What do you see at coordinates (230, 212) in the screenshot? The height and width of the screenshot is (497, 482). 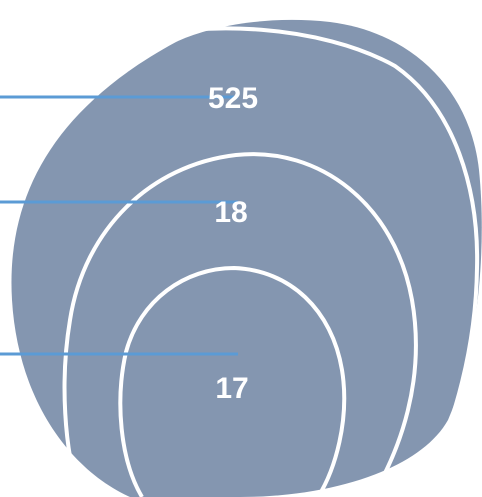 I see `middle-value-label: 18` at bounding box center [230, 212].